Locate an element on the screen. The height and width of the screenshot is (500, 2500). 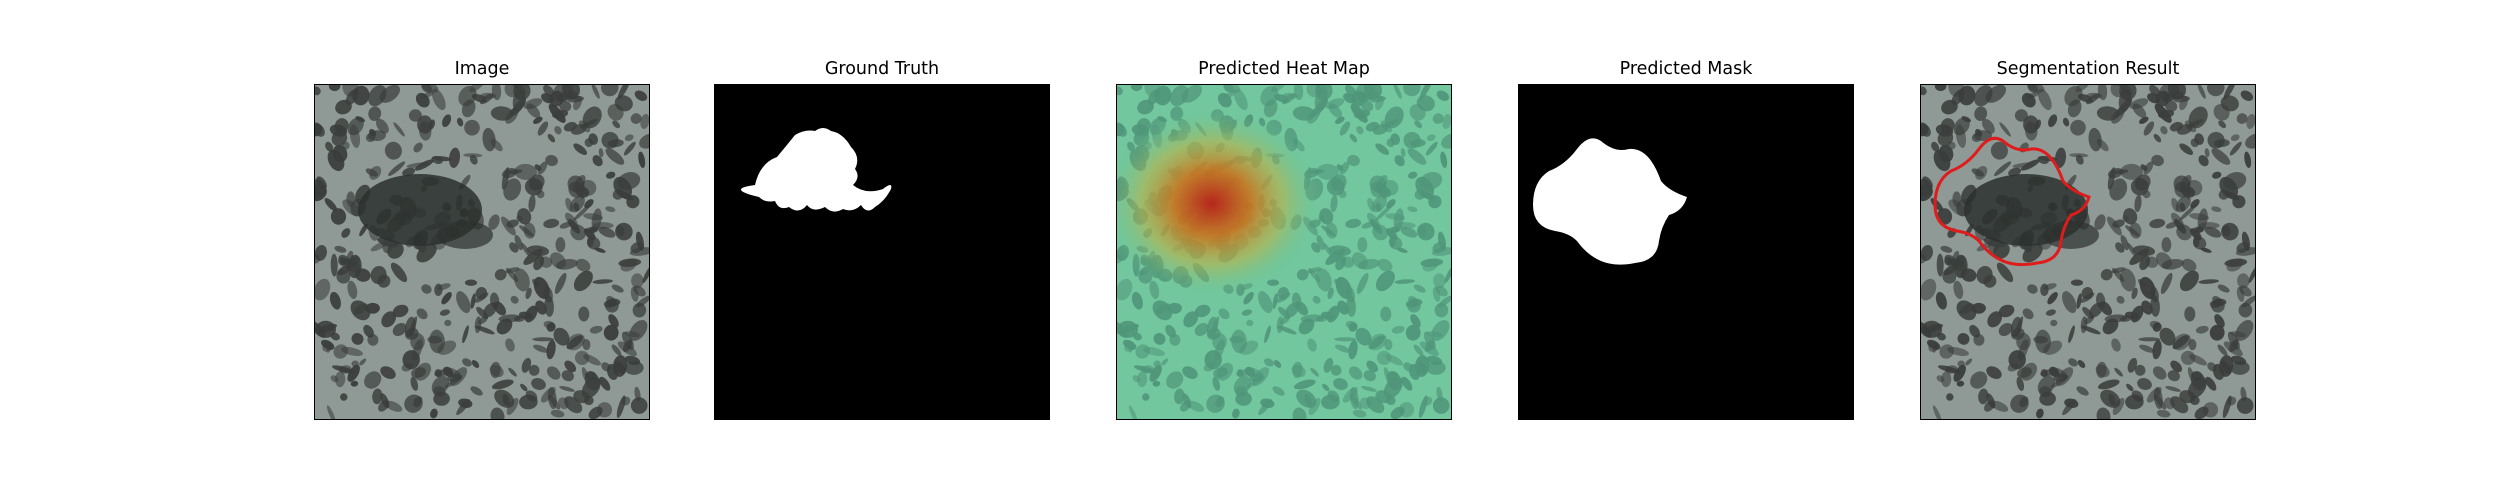
dark-defect-region is located at coordinates (425, 211).